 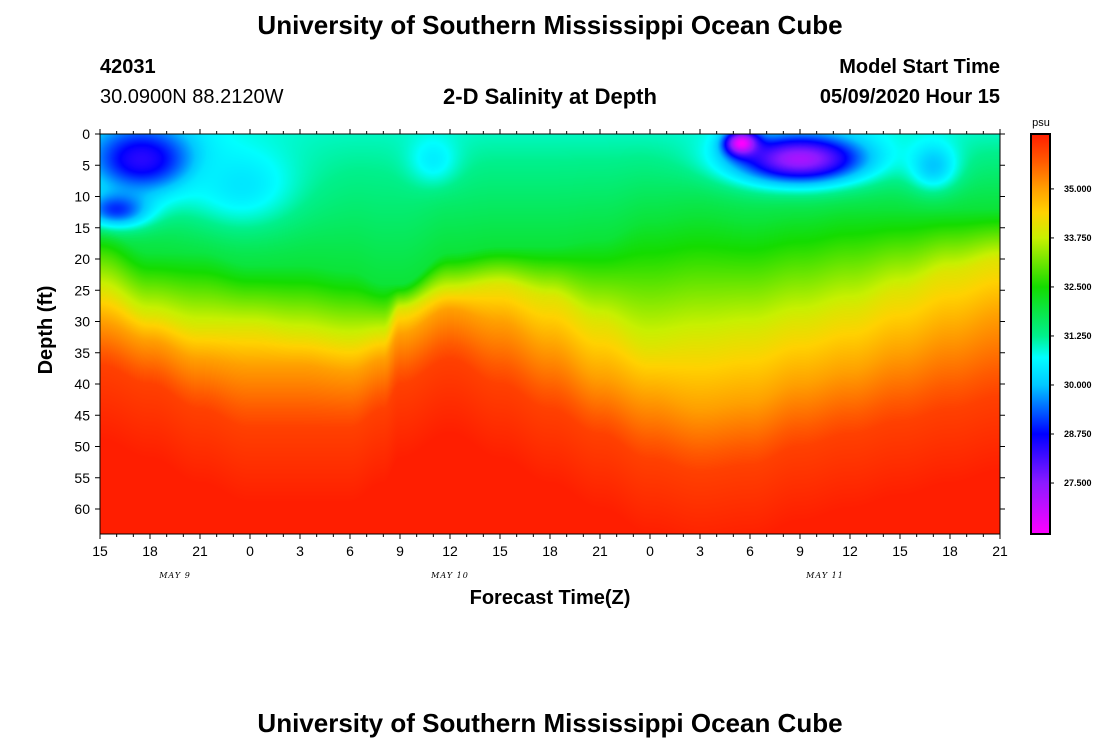 What do you see at coordinates (1078, 385) in the screenshot?
I see `colorbar-label: 30.000` at bounding box center [1078, 385].